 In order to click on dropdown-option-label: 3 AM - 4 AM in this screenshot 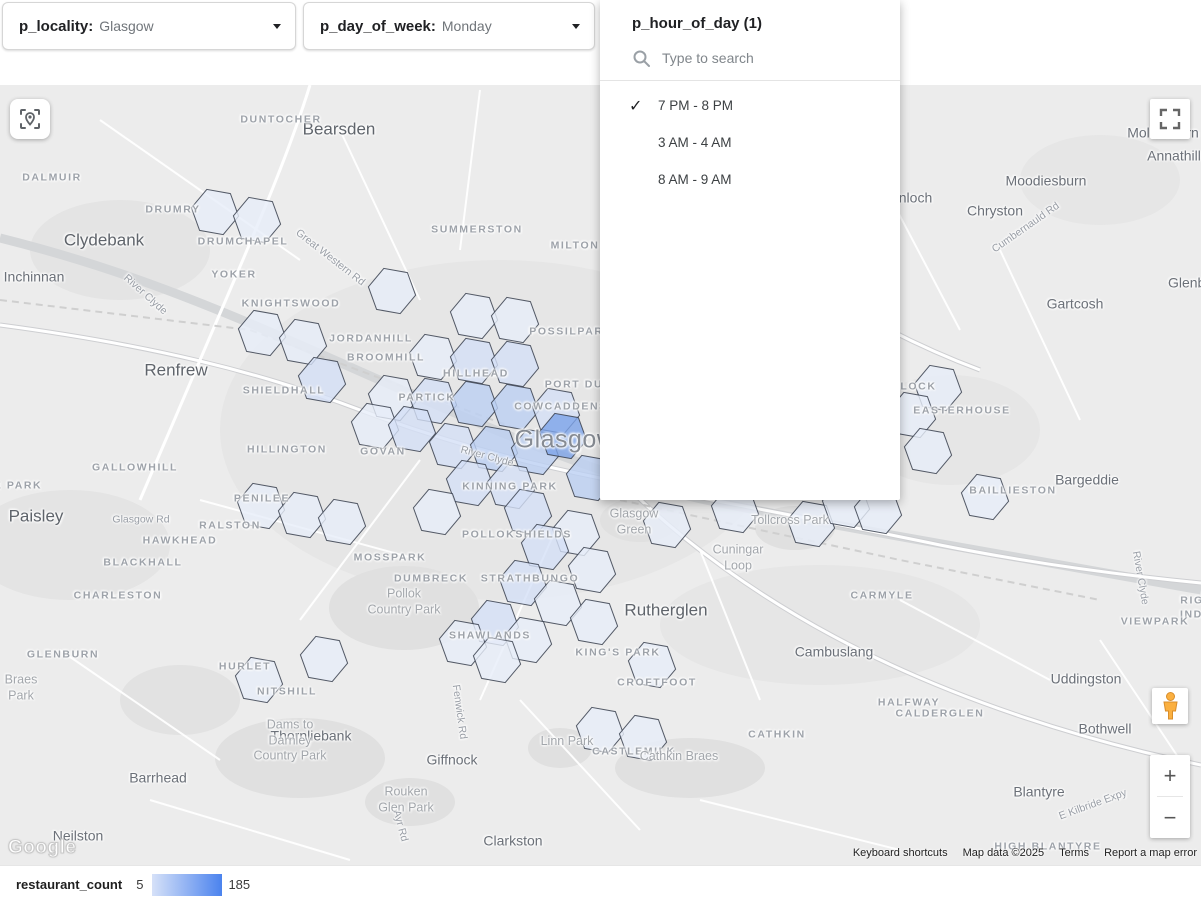, I will do `click(695, 142)`.